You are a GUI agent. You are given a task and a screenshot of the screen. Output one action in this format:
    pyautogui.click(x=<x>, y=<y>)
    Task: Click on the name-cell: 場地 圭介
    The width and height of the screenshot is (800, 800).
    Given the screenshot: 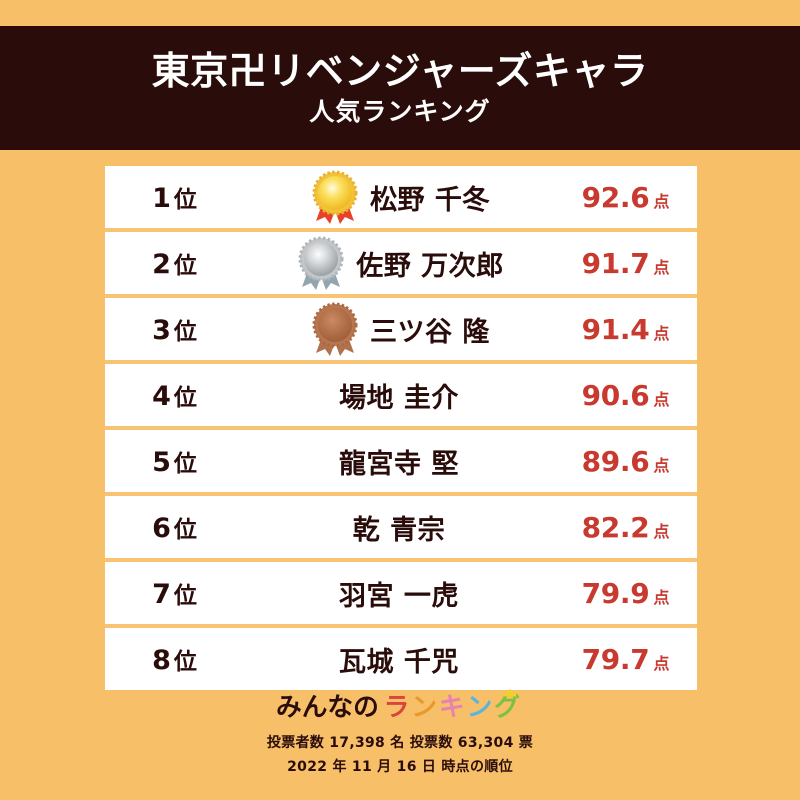 What is the action you would take?
    pyautogui.click(x=399, y=394)
    